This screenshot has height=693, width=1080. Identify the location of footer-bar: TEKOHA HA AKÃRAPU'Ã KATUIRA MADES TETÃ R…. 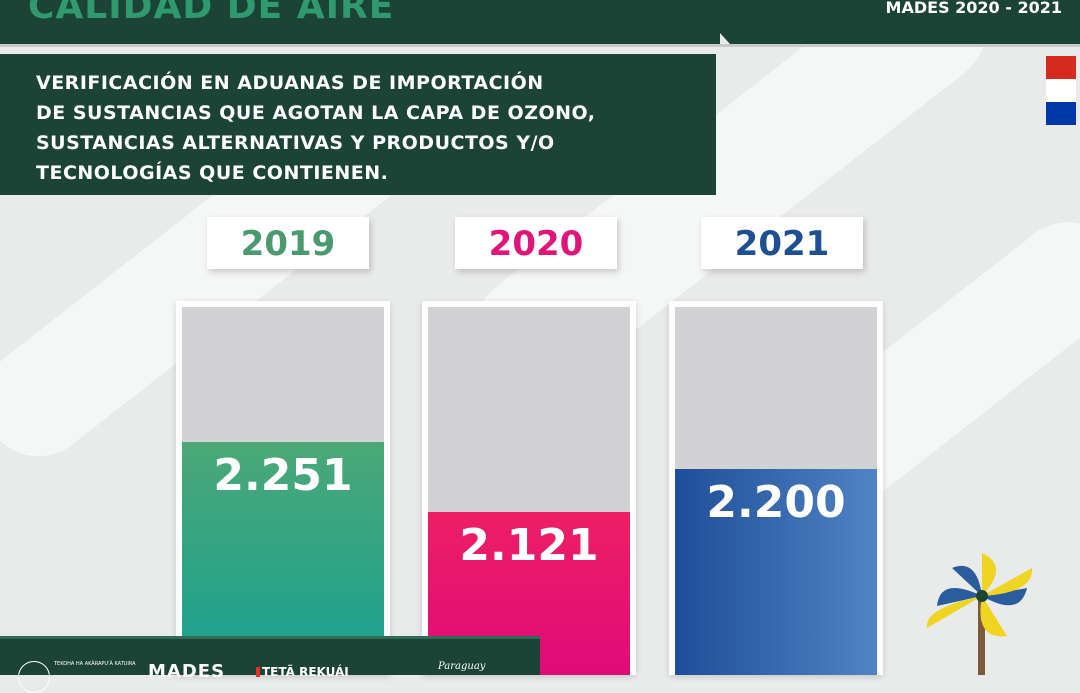
(270, 664).